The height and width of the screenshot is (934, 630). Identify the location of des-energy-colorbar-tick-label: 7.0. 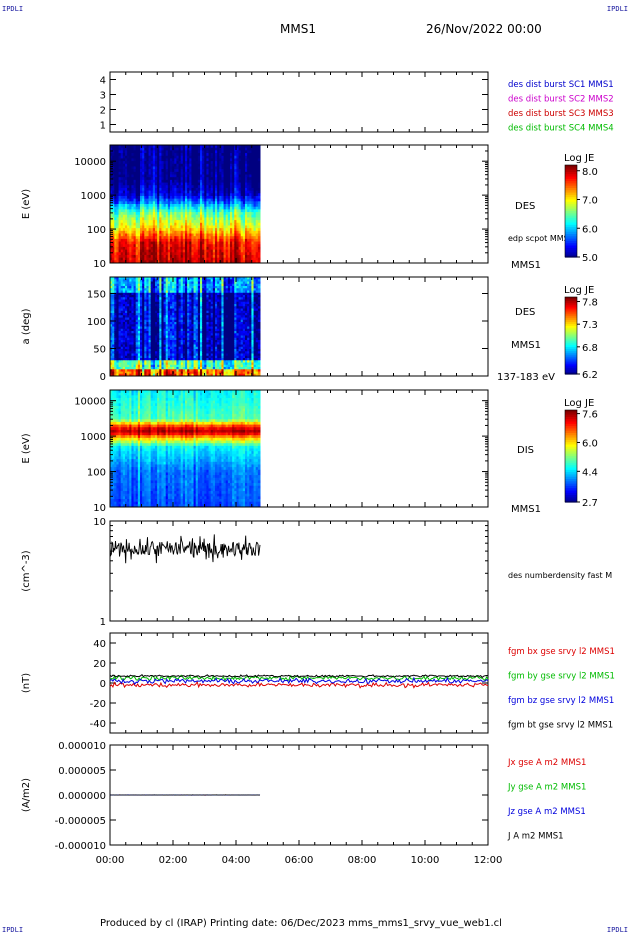
(590, 201).